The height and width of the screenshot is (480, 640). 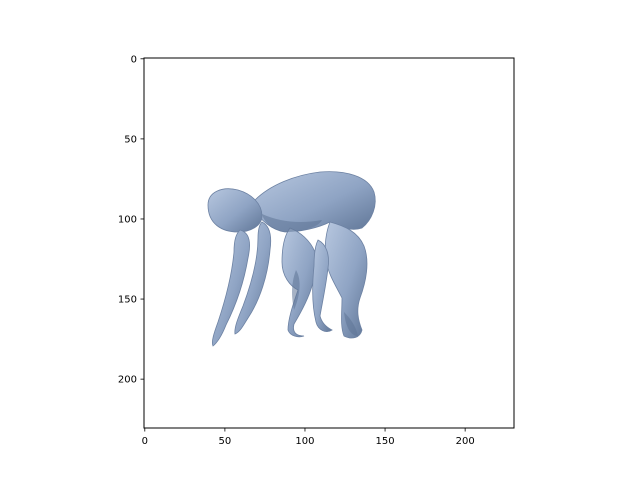 I want to click on figure-shadow-leg, so click(x=296, y=290).